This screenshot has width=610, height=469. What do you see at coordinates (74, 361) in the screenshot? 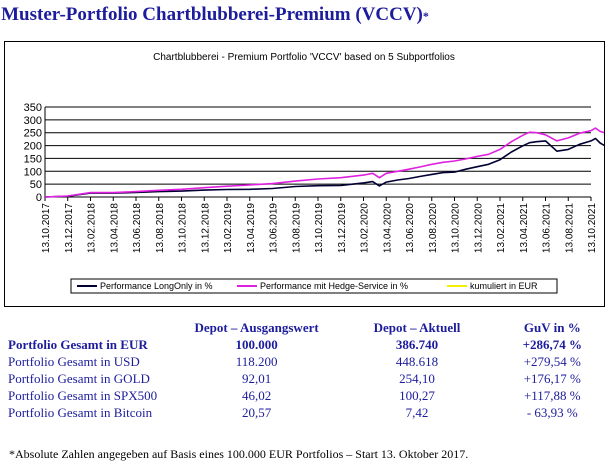
I see `row-label: Portfolio Gesamt in USD` at bounding box center [74, 361].